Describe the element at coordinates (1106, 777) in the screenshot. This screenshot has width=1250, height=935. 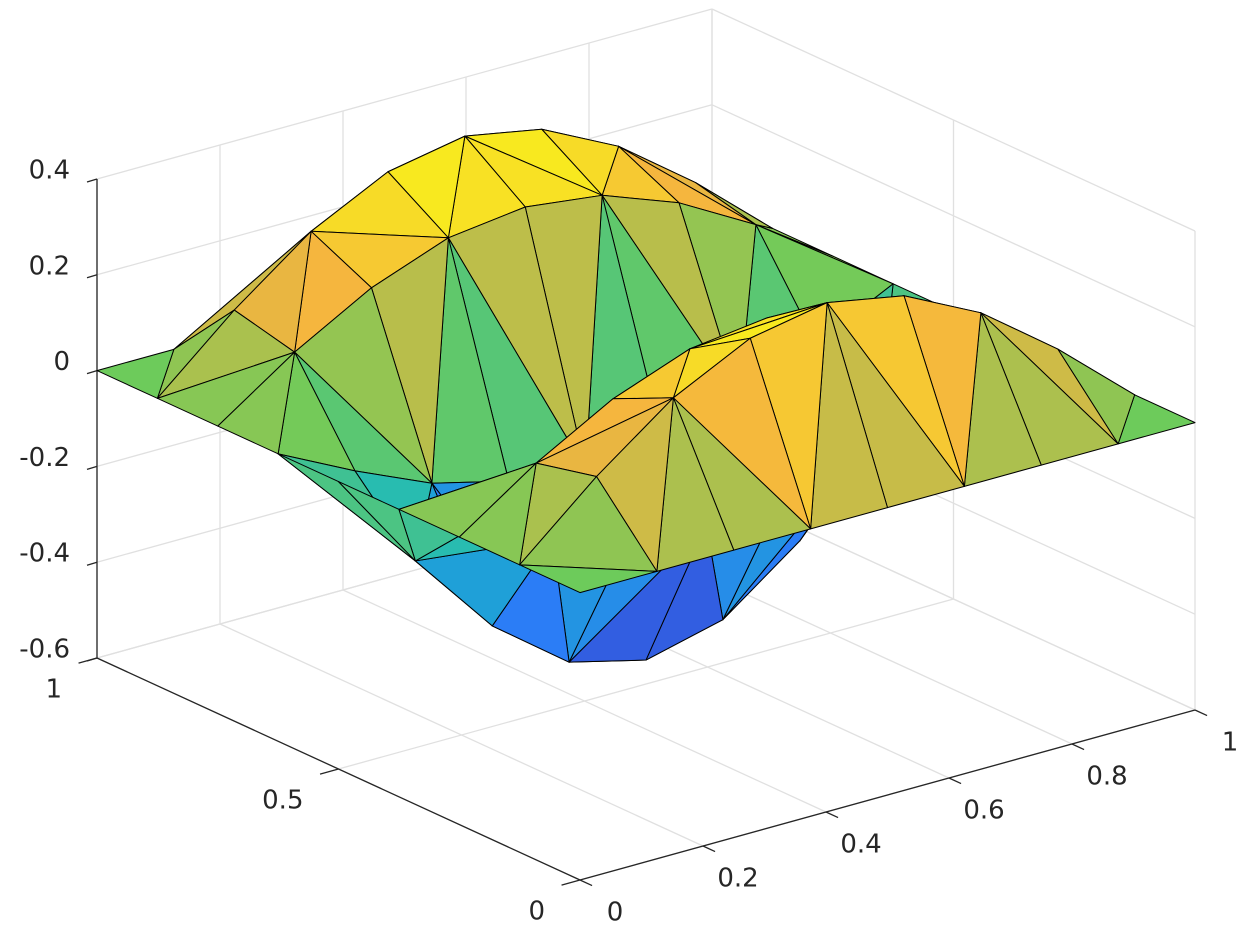
I see `x-tick-label: 0.8` at that location.